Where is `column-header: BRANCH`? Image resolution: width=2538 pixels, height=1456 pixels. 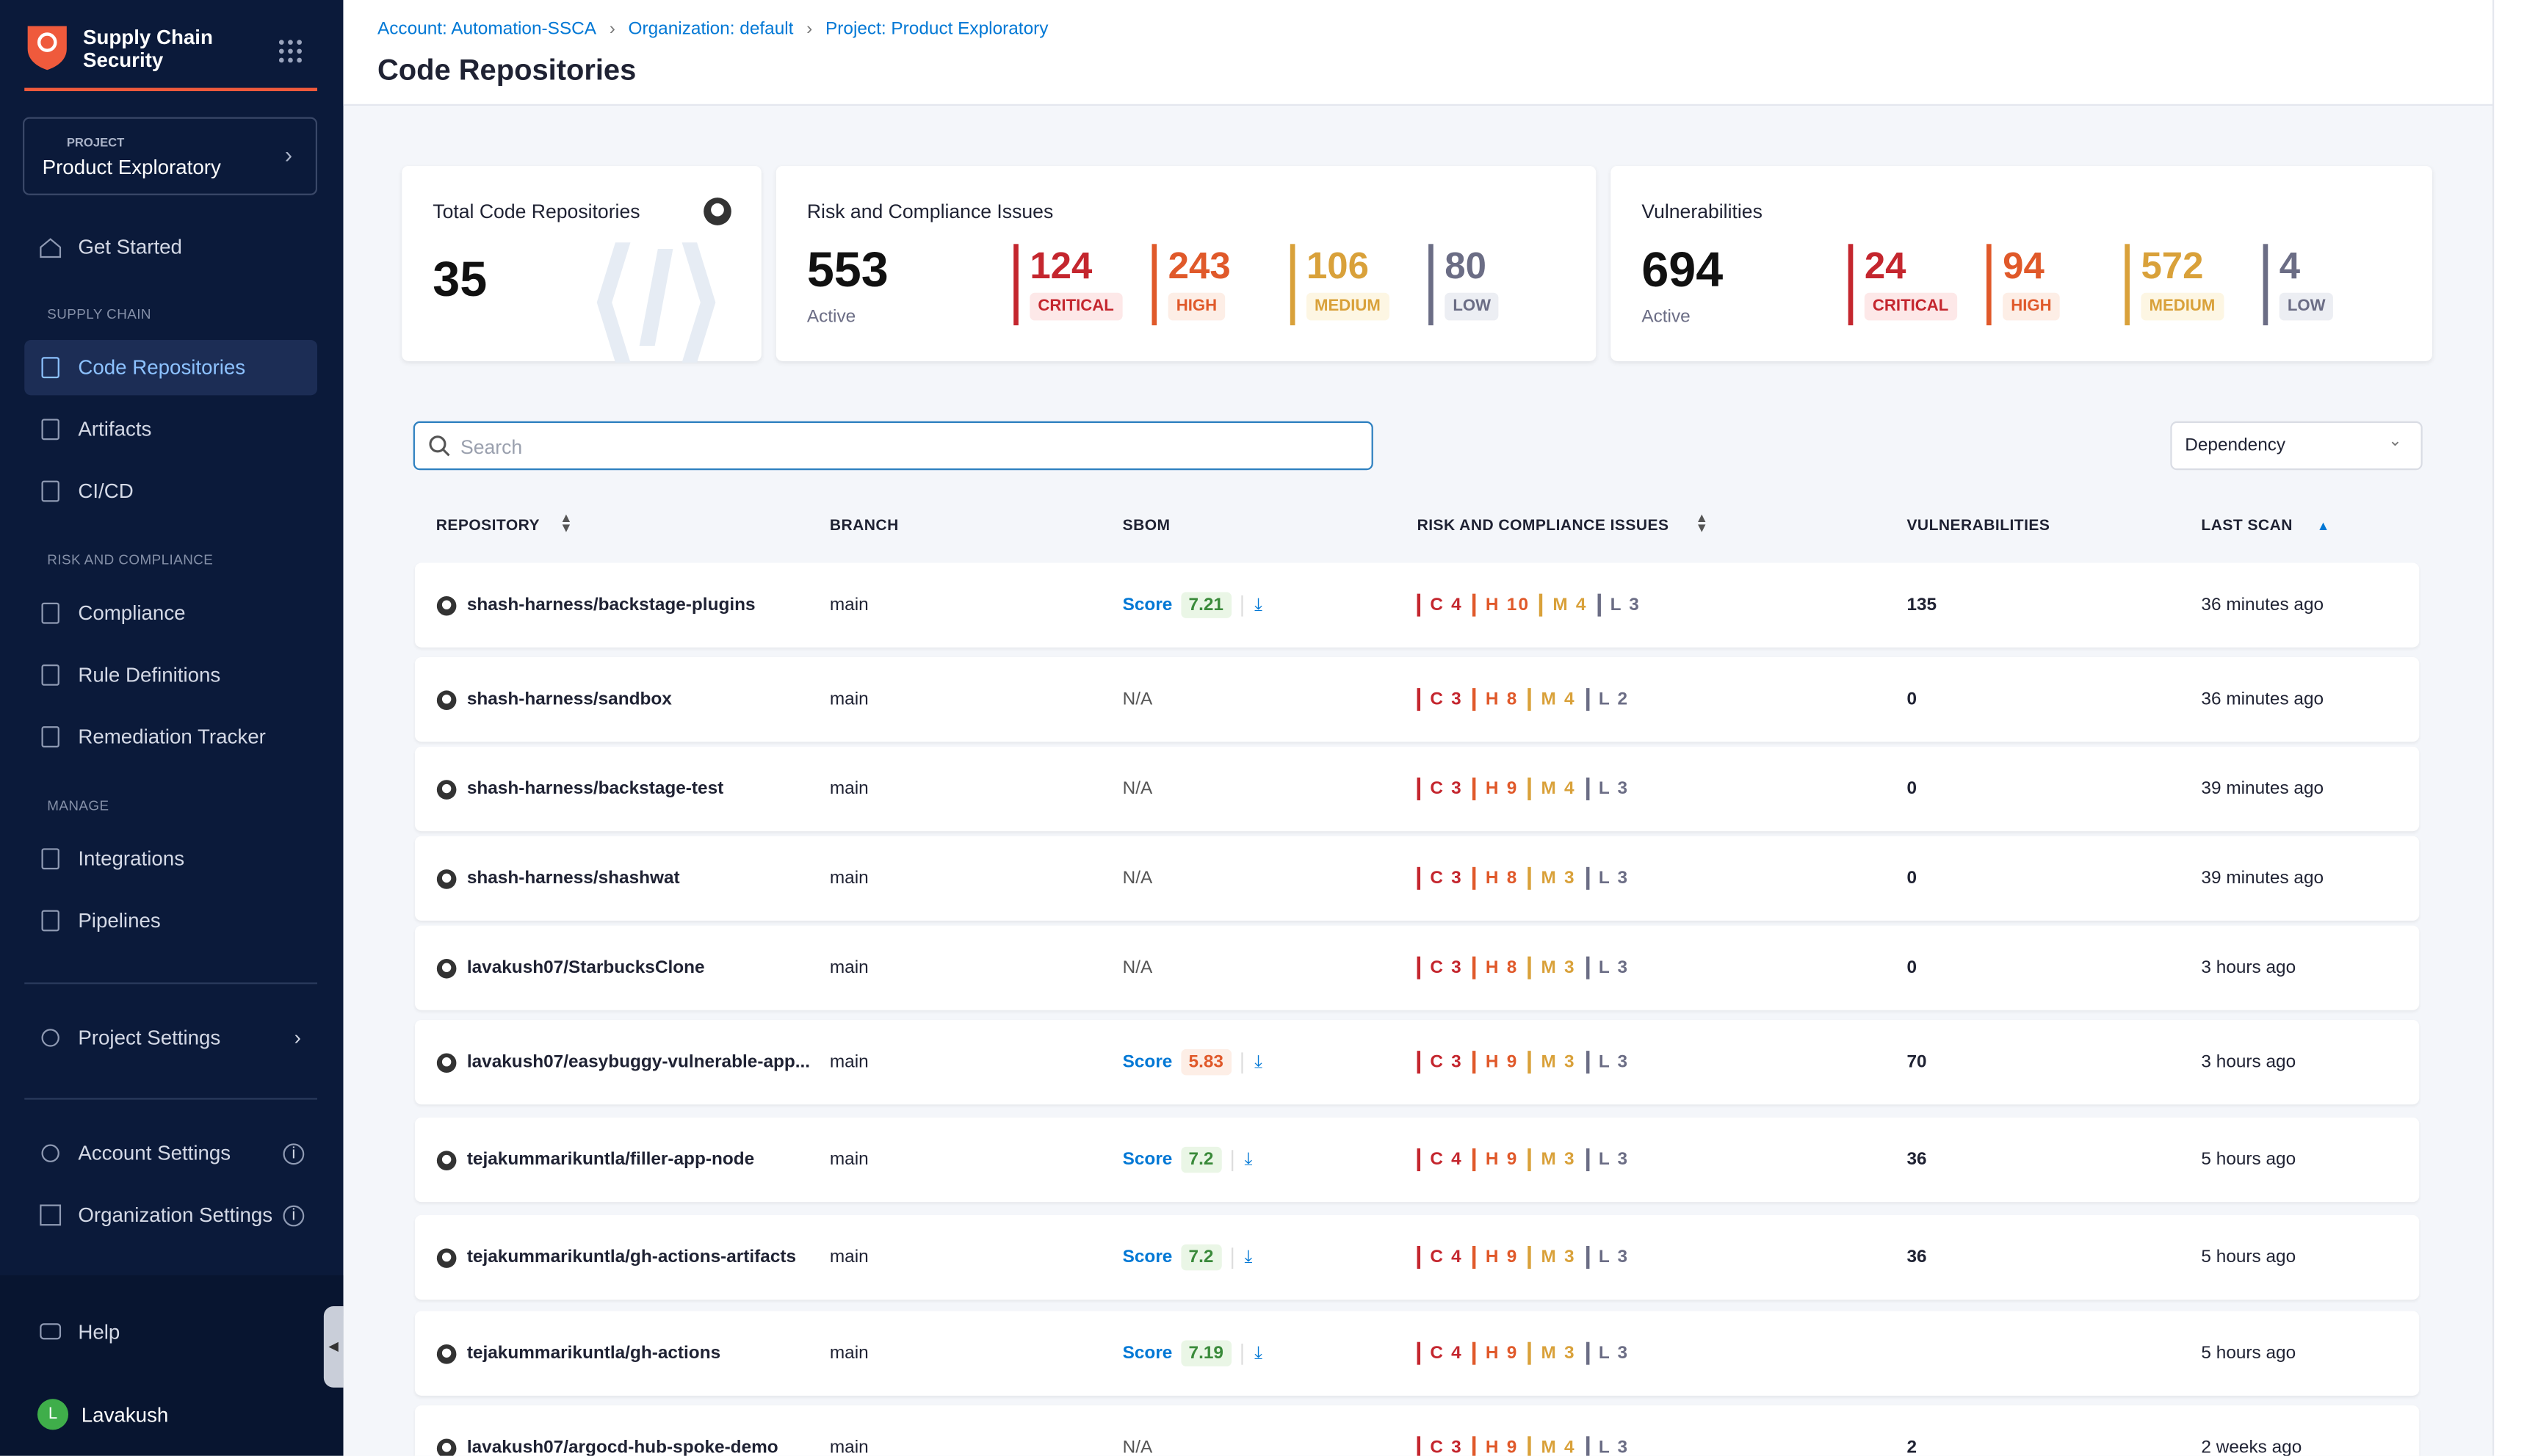 column-header: BRANCH is located at coordinates (864, 526).